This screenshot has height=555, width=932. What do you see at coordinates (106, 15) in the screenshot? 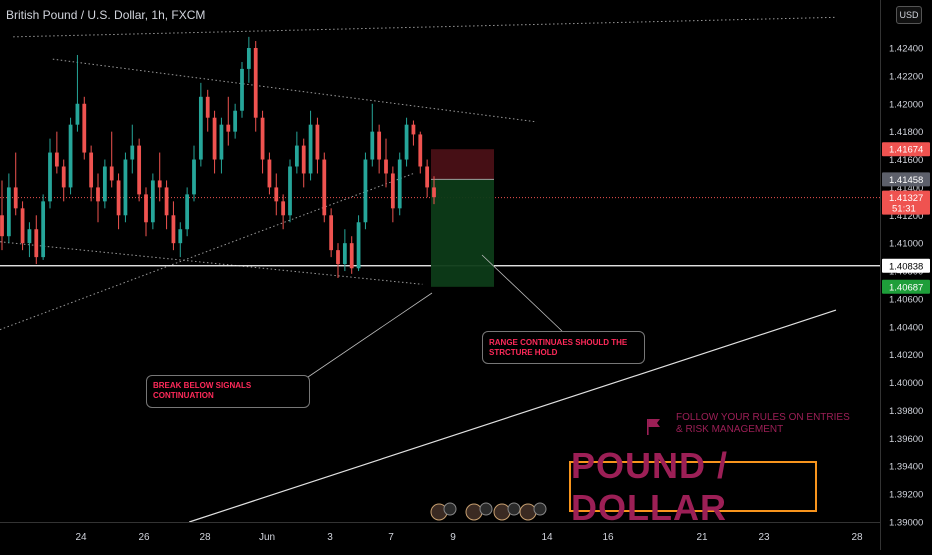
I see `symbol-title: British Pound / U.S. Dollar, 1h, FXCM` at bounding box center [106, 15].